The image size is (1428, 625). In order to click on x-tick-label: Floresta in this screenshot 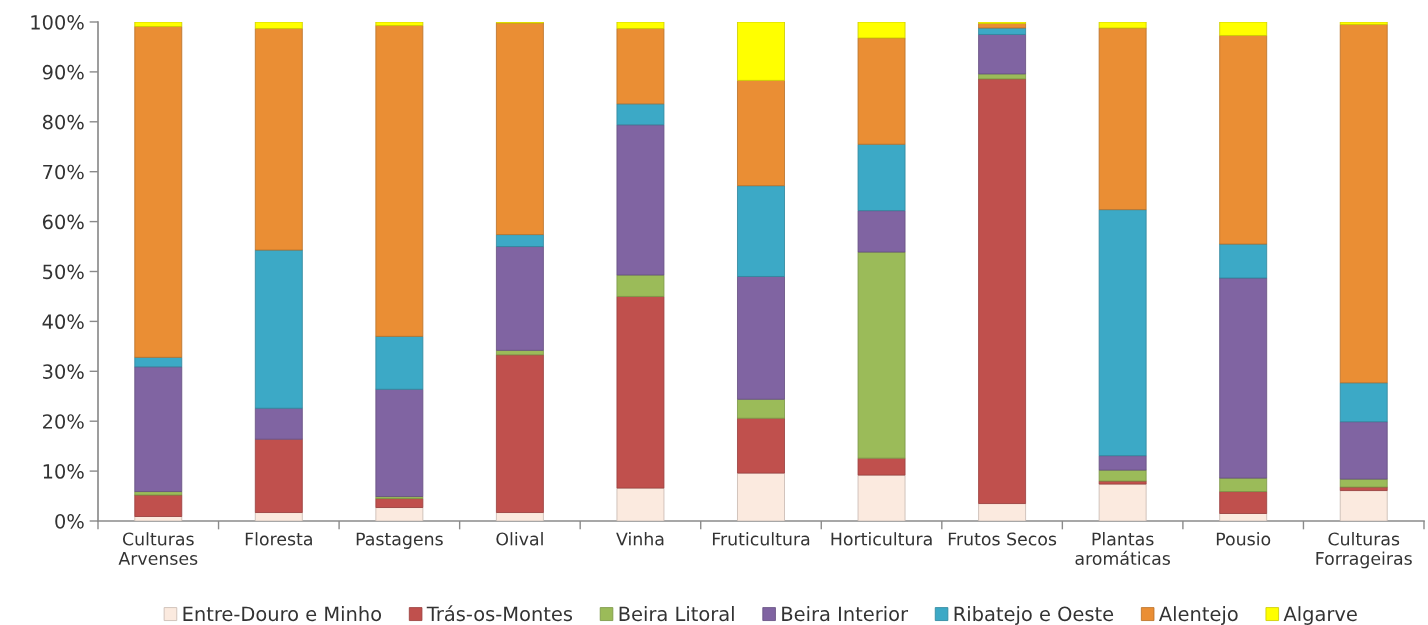, I will do `click(278, 539)`.